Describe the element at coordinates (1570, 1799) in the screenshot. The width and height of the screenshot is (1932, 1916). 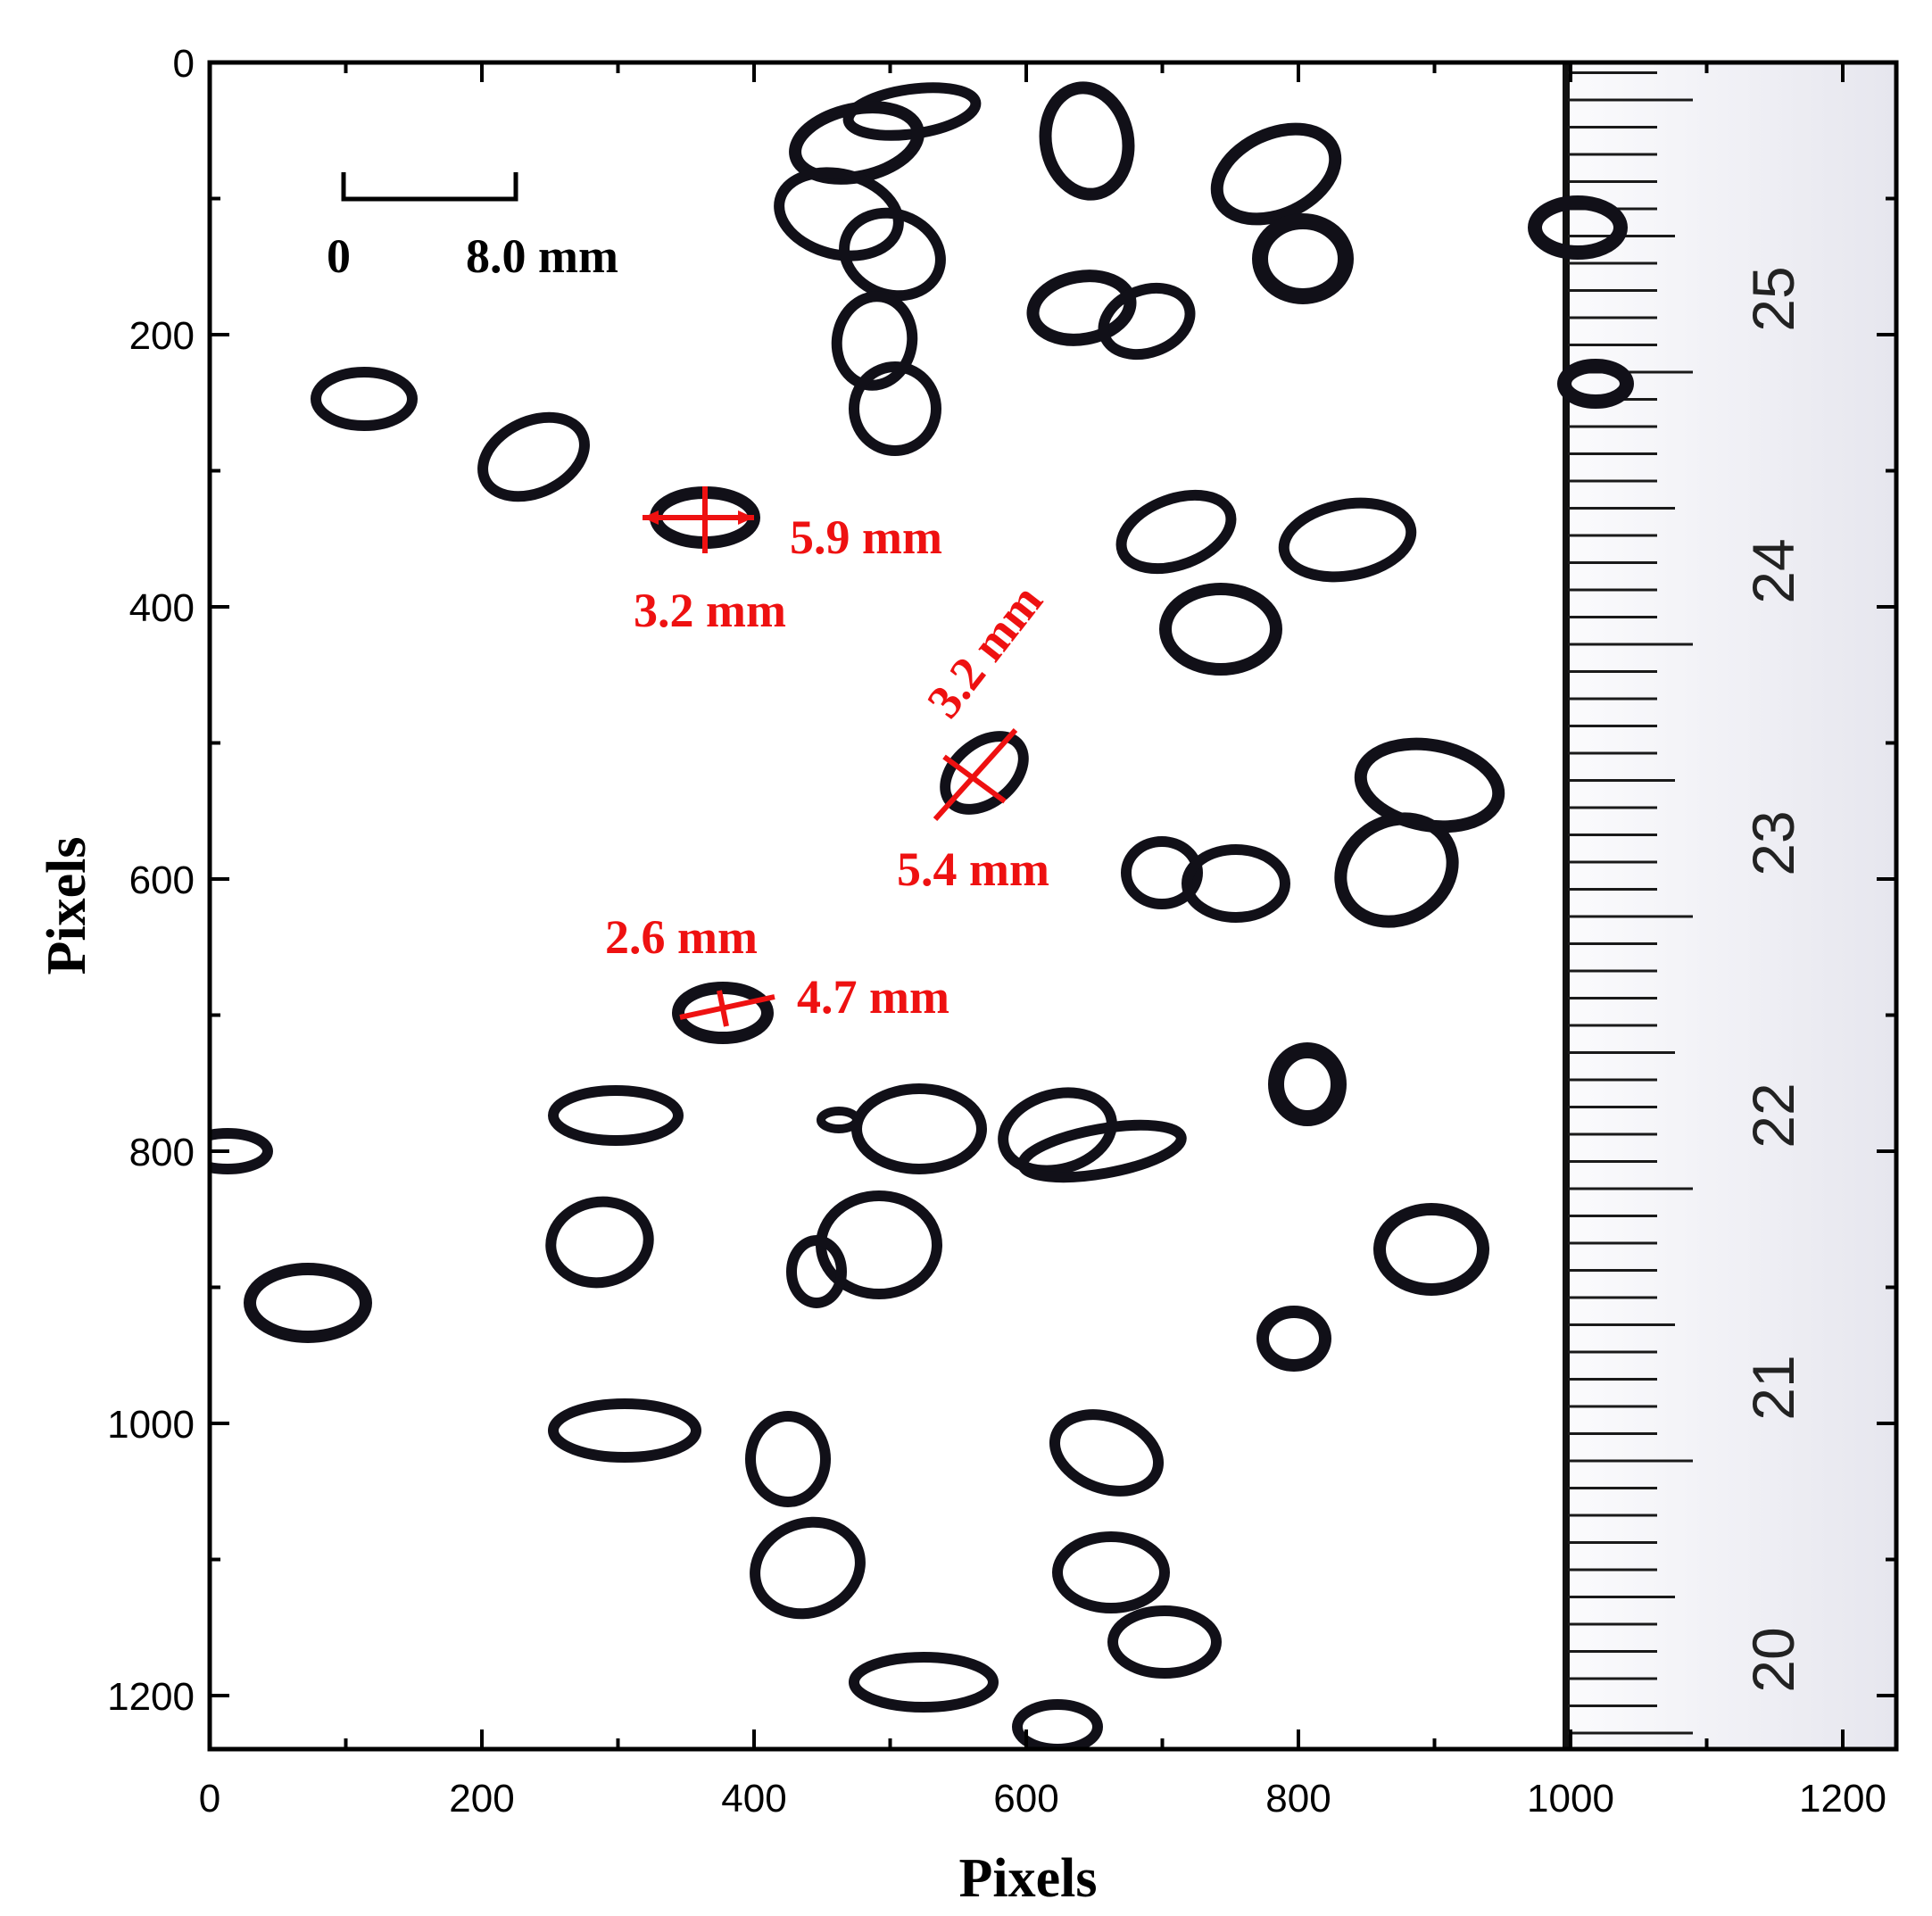
I see `x-tick-label: 1000` at that location.